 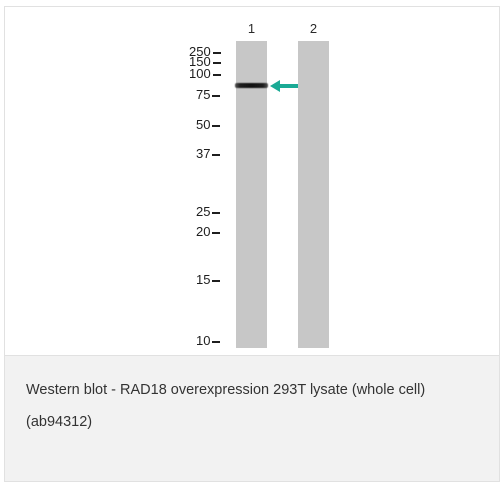 What do you see at coordinates (208, 279) in the screenshot?
I see `marker-15: 15` at bounding box center [208, 279].